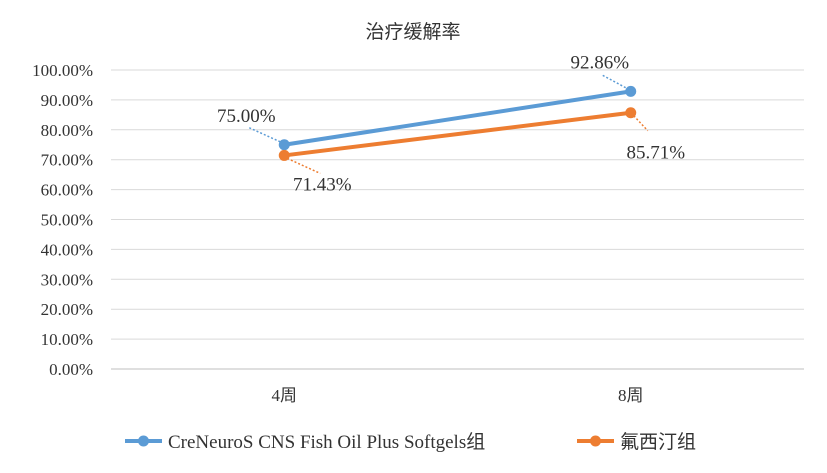 This screenshot has height=473, width=827. Describe the element at coordinates (631, 395) in the screenshot. I see `x-tick-label: 8周` at that location.